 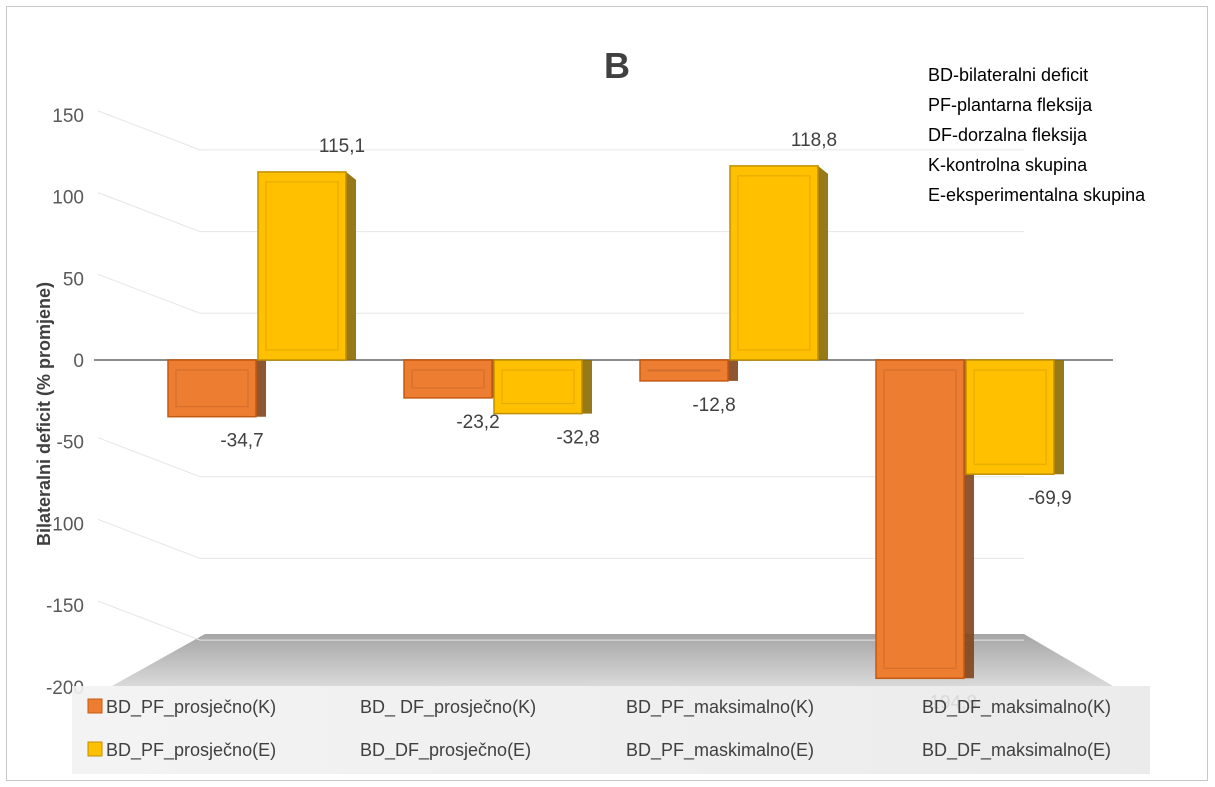 What do you see at coordinates (241, 441) in the screenshot?
I see `data-label: -34,7` at bounding box center [241, 441].